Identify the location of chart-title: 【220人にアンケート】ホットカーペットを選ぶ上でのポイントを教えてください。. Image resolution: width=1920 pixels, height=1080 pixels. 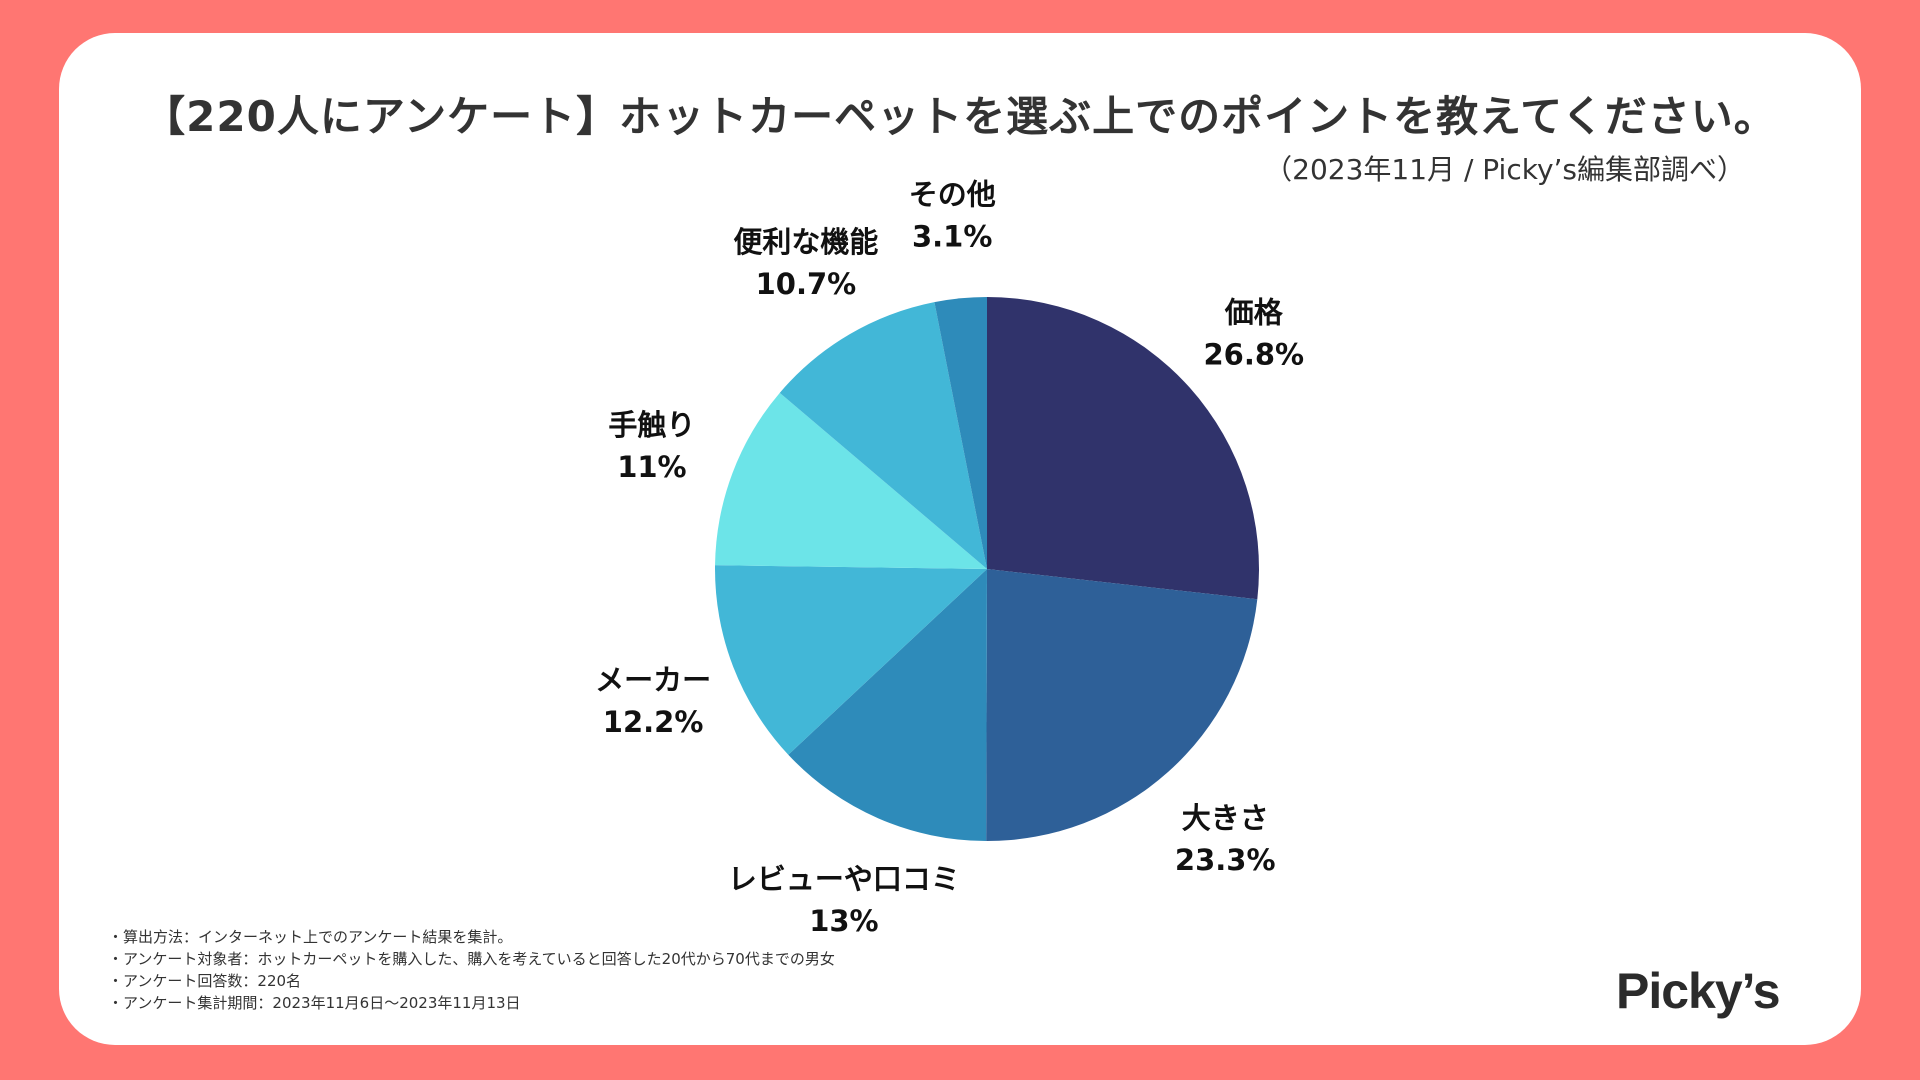
(960, 116).